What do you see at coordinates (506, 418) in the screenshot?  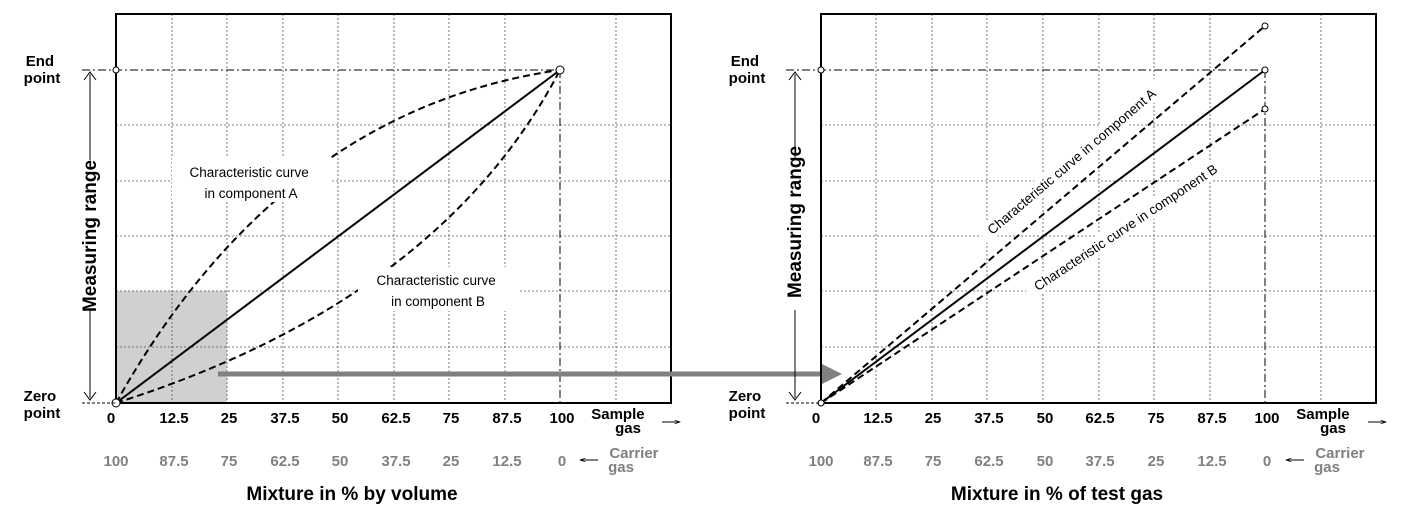 I see `left-sample-tick: 87.5` at bounding box center [506, 418].